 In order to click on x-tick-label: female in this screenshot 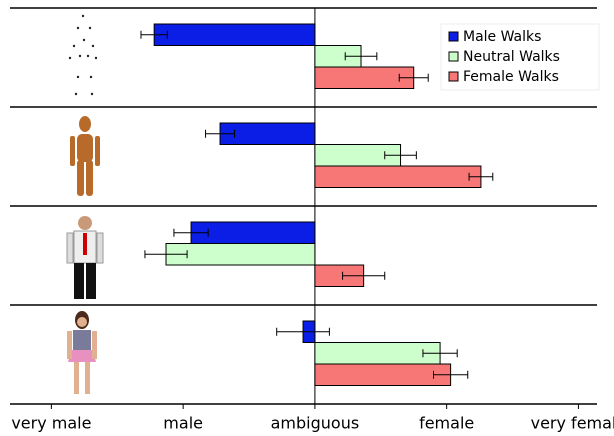, I will do `click(446, 423)`.